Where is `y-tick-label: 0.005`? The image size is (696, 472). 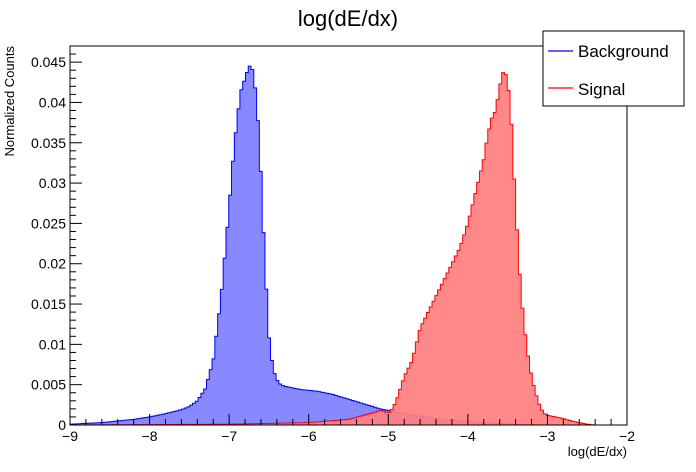 y-tick-label: 0.005 is located at coordinates (48, 385).